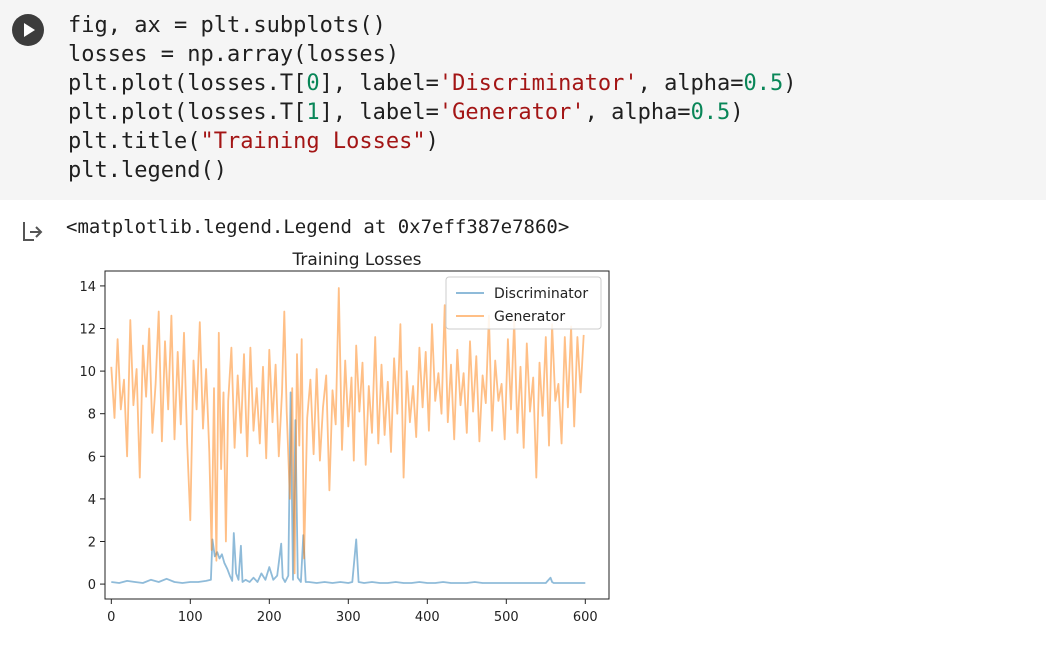 Image resolution: width=1046 pixels, height=654 pixels. I want to click on output-arrow-icon, so click(33, 231).